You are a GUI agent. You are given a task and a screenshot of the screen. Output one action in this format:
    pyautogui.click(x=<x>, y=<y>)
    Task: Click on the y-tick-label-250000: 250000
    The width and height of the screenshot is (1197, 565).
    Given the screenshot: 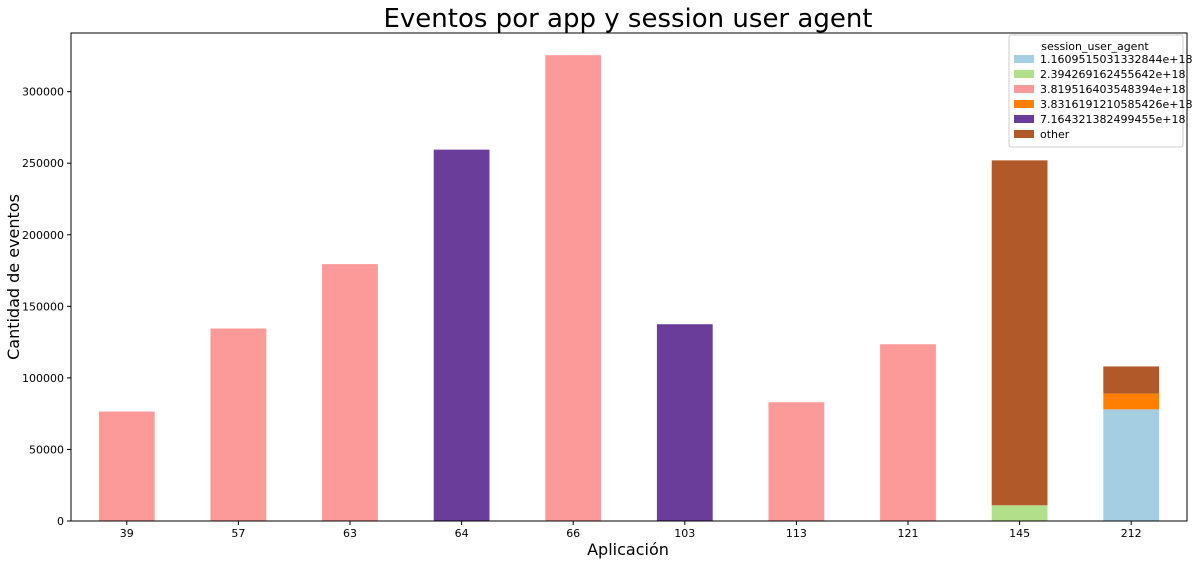 What is the action you would take?
    pyautogui.click(x=43, y=163)
    